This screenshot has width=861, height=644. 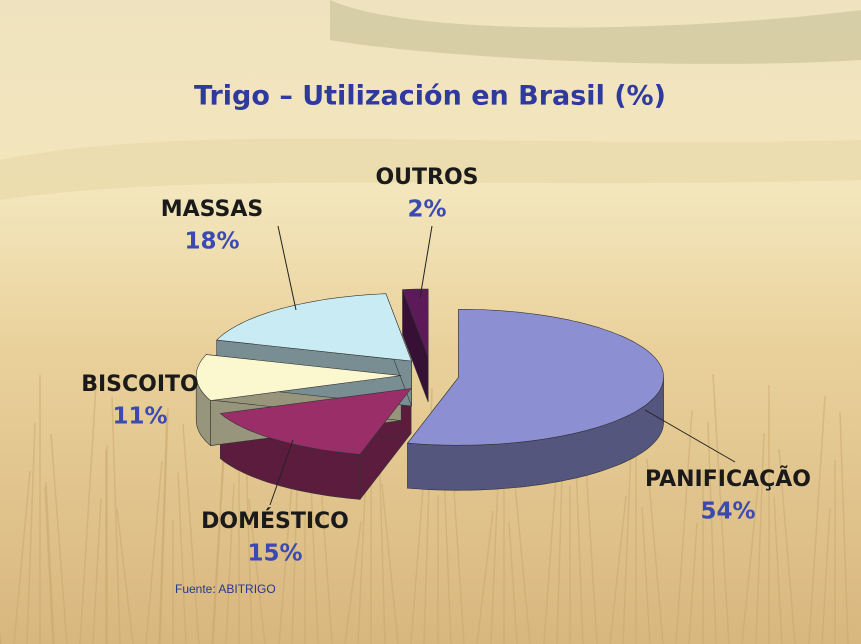 I want to click on value-label: 15%, so click(x=274, y=554).